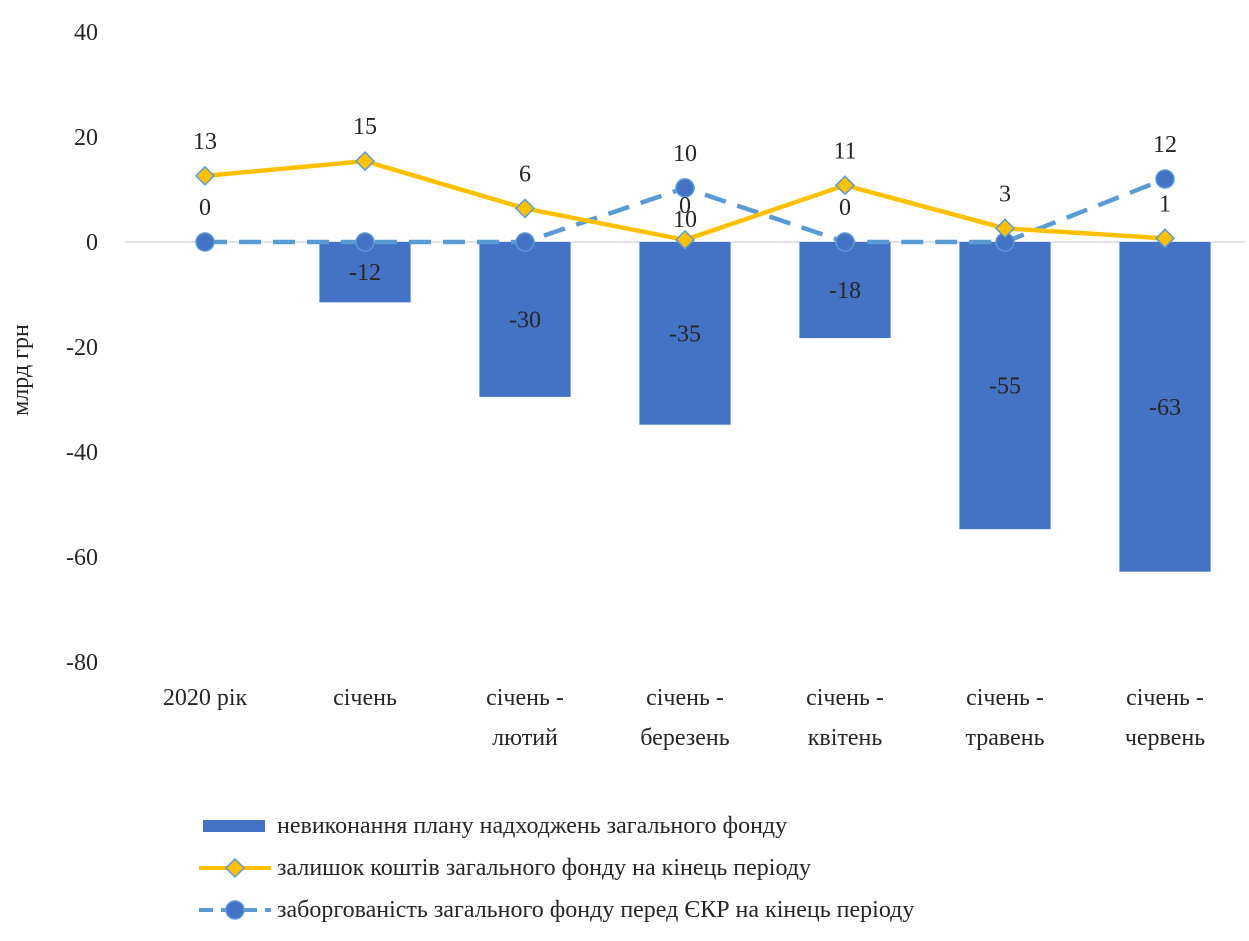 This screenshot has width=1249, height=941. I want to click on x-category-label: квітень, so click(845, 738).